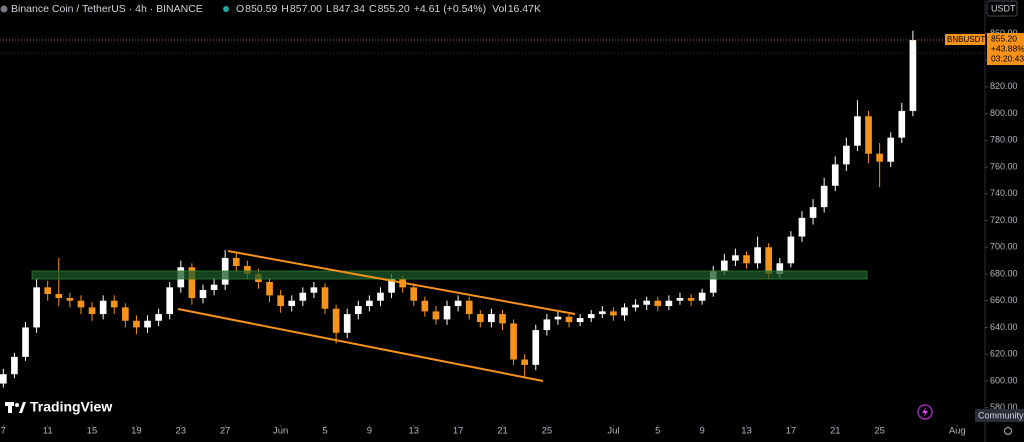 Image resolution: width=1024 pixels, height=442 pixels. Describe the element at coordinates (280, 431) in the screenshot. I see `x-tick-label: Jun` at that location.